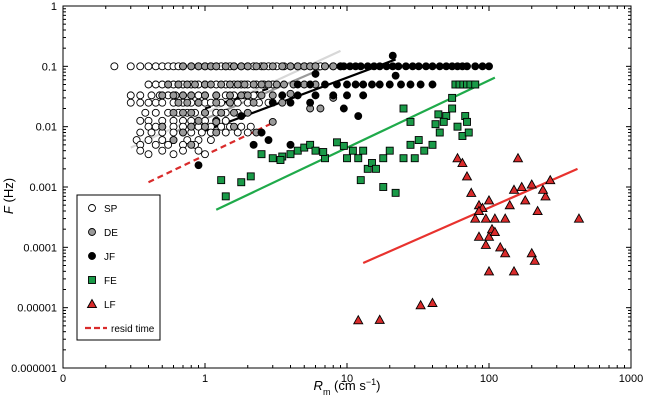 The height and width of the screenshot is (400, 647). Describe the element at coordinates (8, 192) in the screenshot. I see `y-axis-title-unit: (Hz)` at that location.